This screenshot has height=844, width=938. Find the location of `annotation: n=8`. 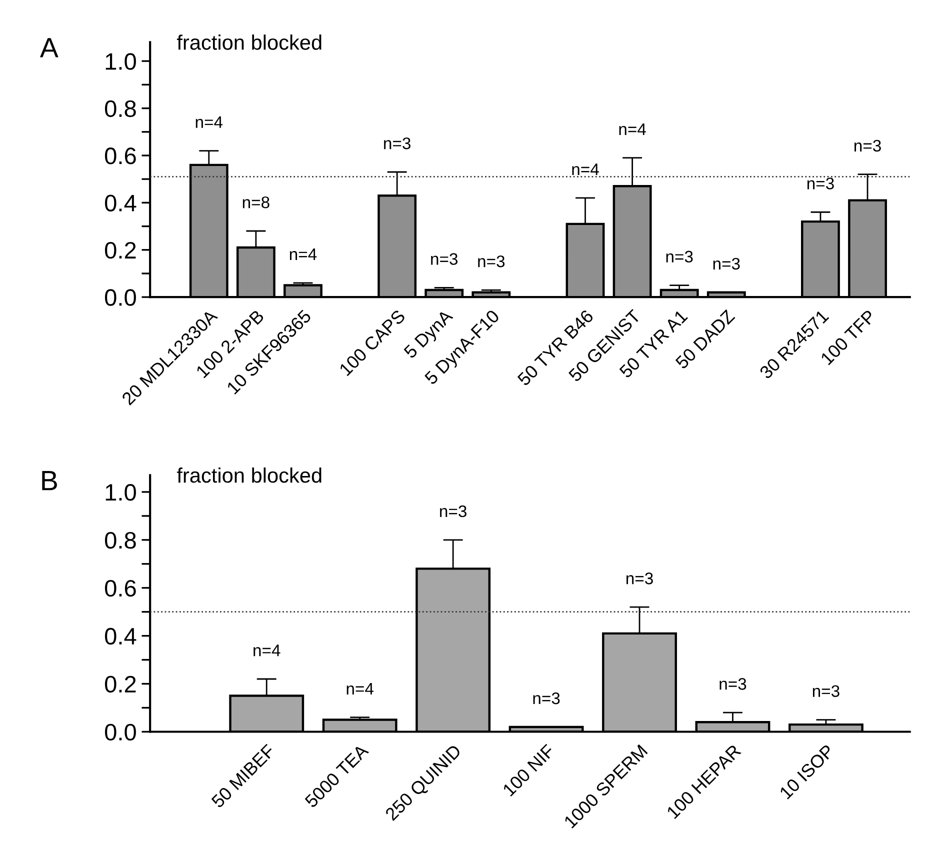

annotation: n=8 is located at coordinates (256, 202).